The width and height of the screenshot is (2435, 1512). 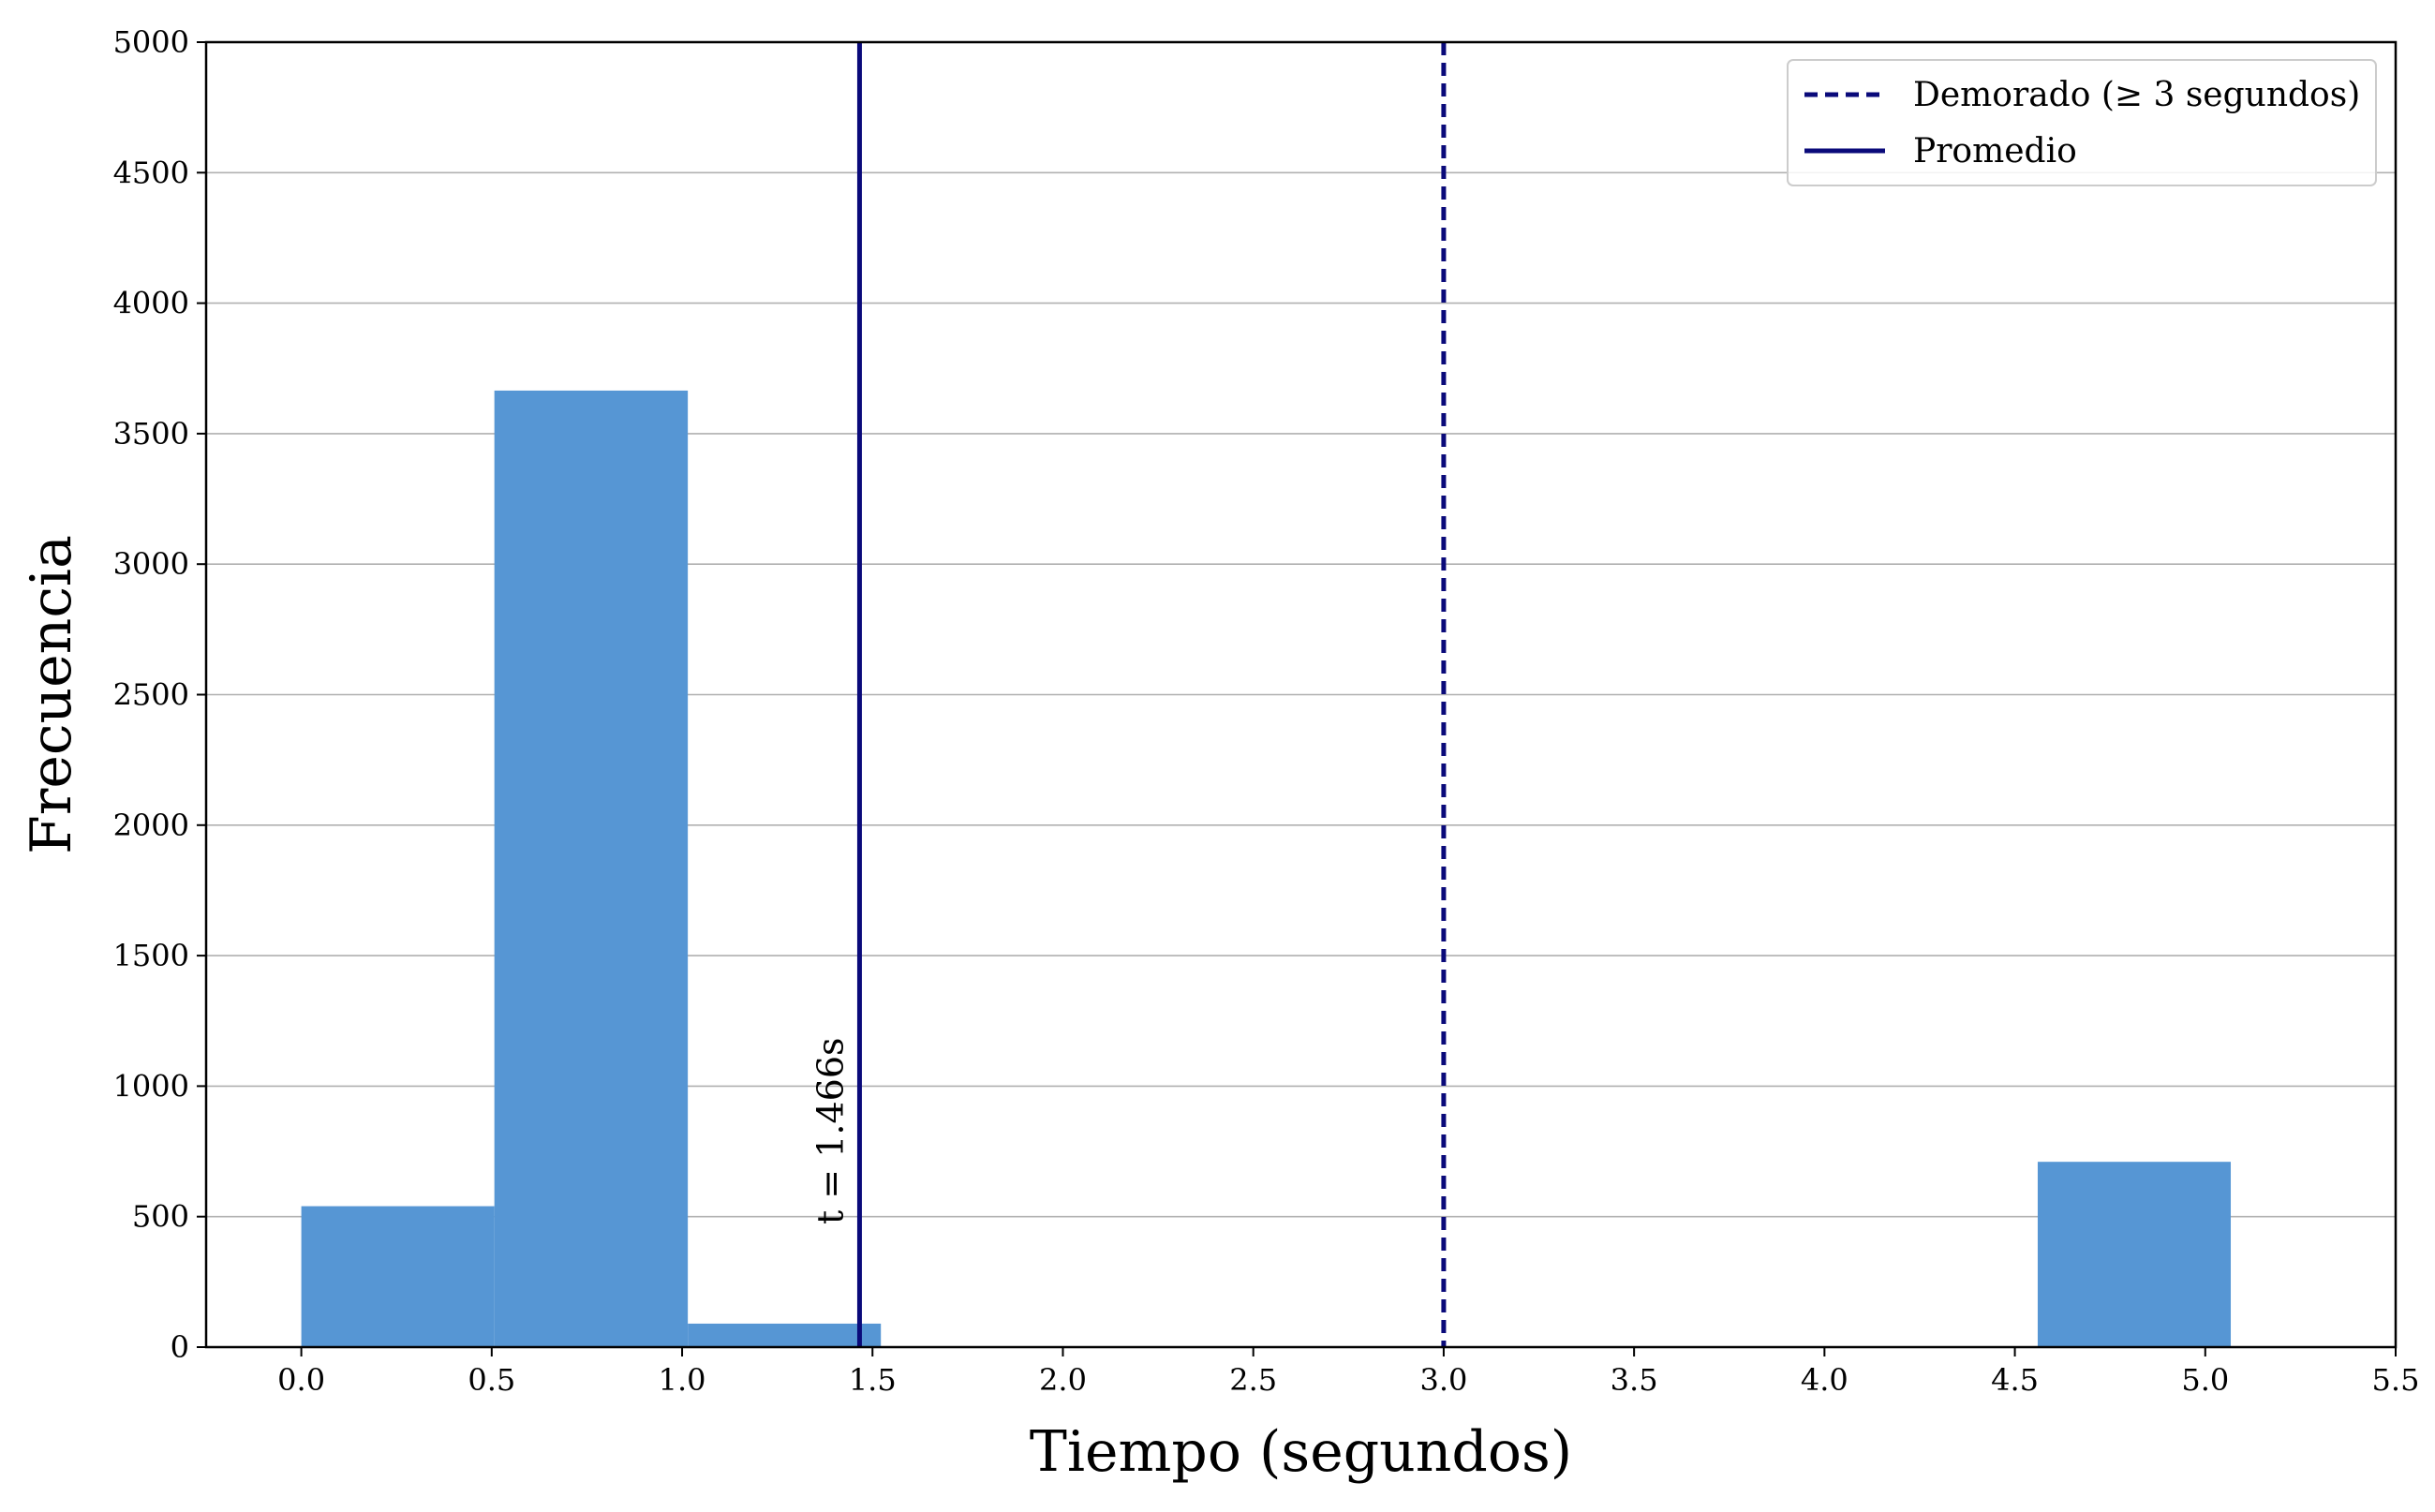 What do you see at coordinates (151, 1086) in the screenshot?
I see `y-tick-label-2: 1000` at bounding box center [151, 1086].